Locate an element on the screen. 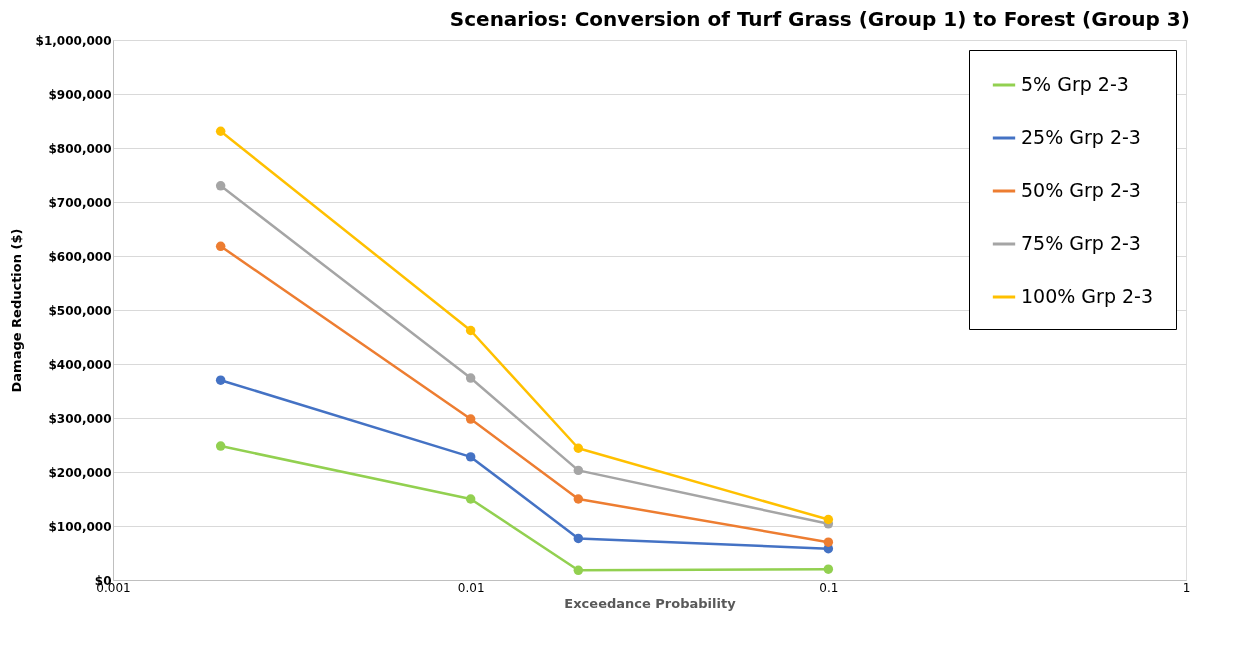  y-tick-label: $400,000 is located at coordinates (80, 364).